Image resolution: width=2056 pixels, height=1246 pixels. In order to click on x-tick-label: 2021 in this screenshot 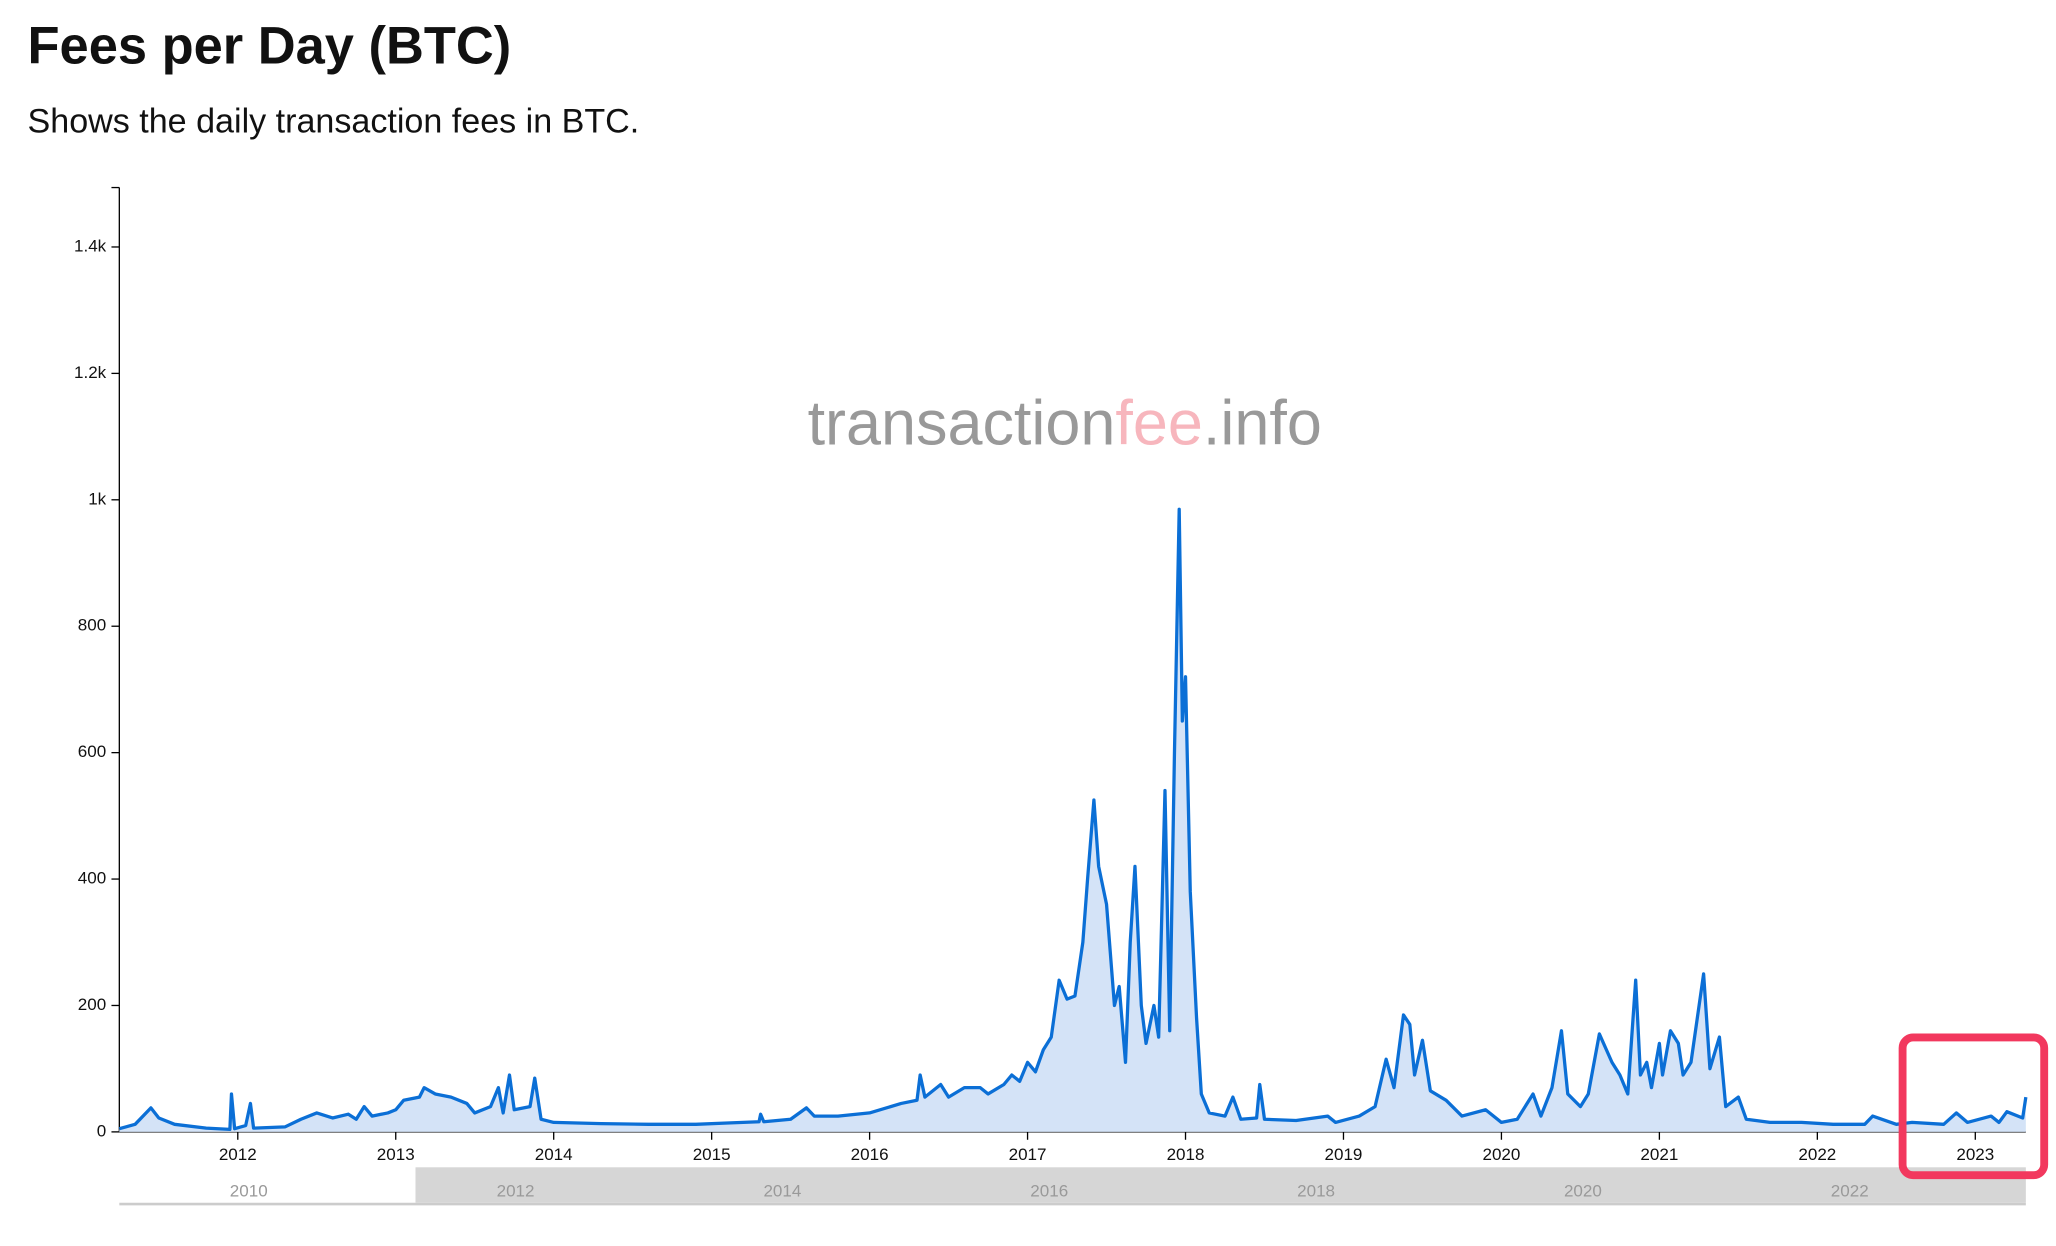, I will do `click(1659, 1154)`.